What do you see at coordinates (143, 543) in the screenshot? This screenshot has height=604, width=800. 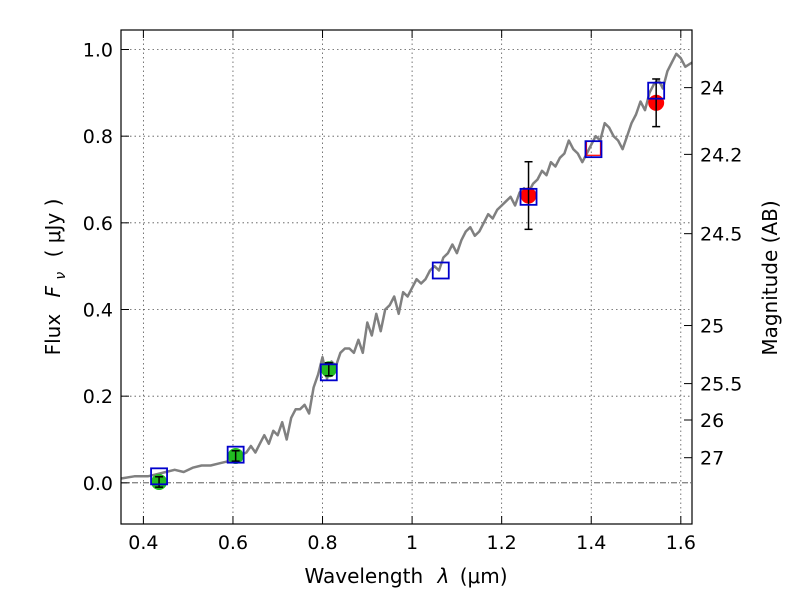 I see `x-tick-label: 0.4` at bounding box center [143, 543].